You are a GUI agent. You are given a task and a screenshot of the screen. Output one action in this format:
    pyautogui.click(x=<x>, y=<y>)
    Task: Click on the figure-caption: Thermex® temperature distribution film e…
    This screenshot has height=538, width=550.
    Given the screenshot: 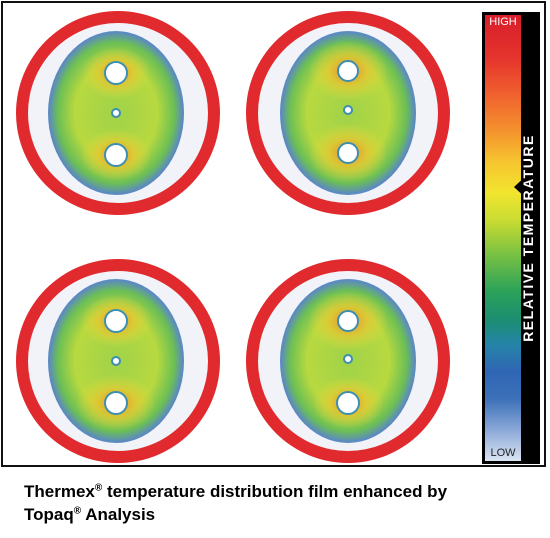 What is the action you would take?
    pyautogui.click(x=279, y=503)
    